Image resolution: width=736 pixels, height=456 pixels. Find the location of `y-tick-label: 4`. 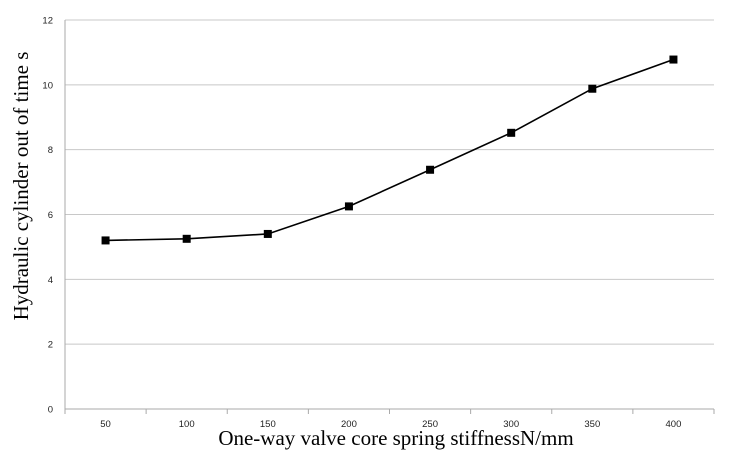

y-tick-label: 4 is located at coordinates (50, 280).